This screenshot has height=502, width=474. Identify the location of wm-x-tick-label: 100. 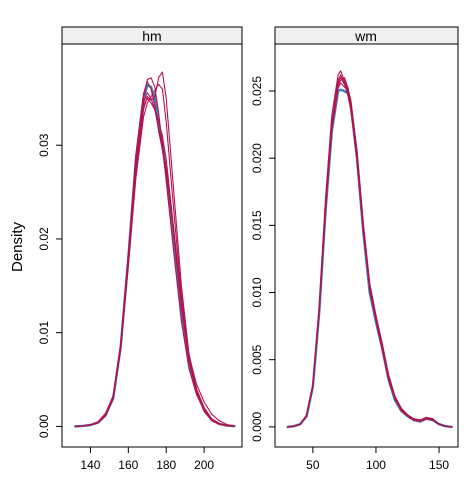
(376, 465).